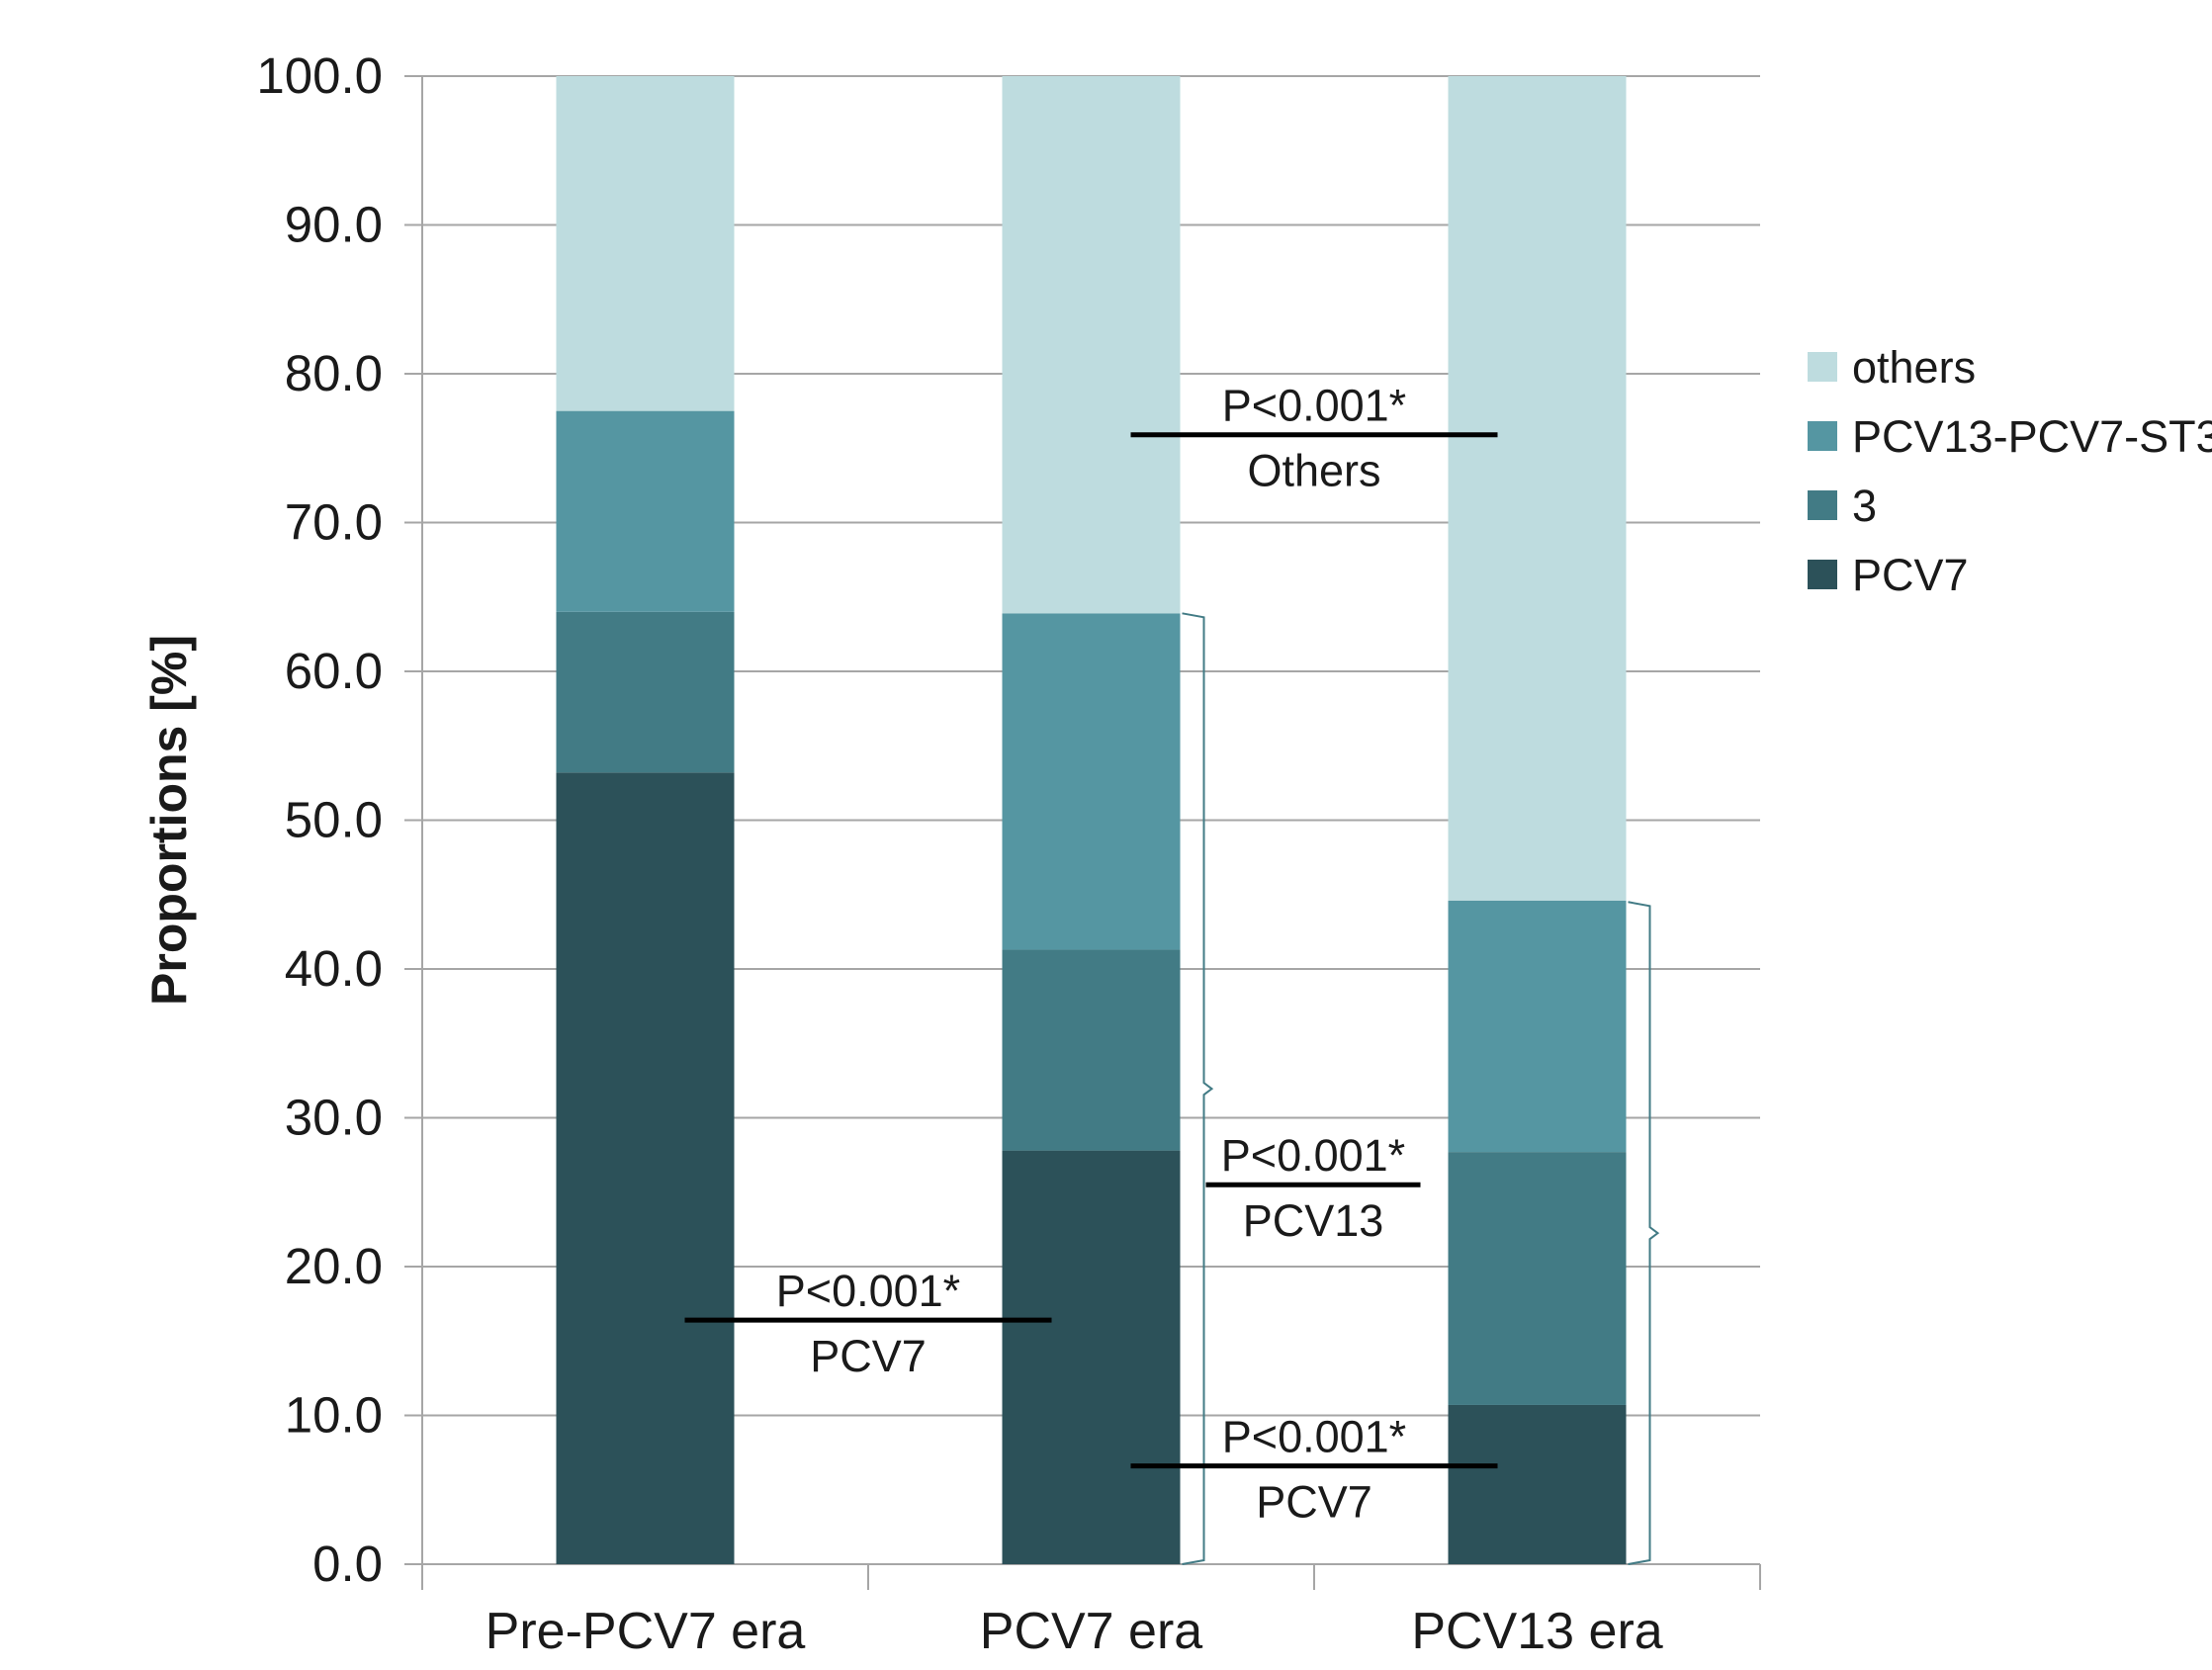 This screenshot has width=2212, height=1670. Describe the element at coordinates (1313, 1220) in the screenshot. I see `comparison-label: PCV13` at that location.